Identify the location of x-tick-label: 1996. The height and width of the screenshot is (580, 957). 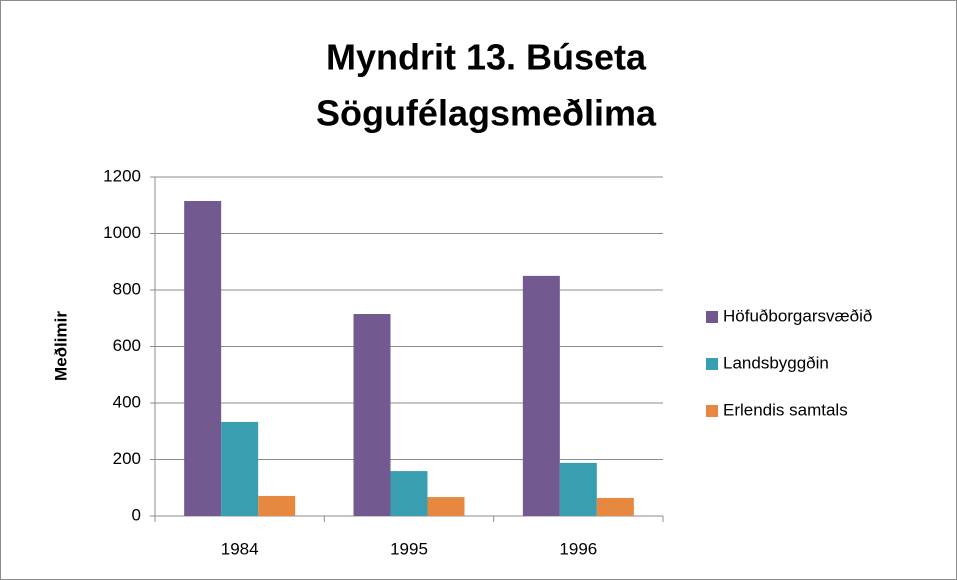
(578, 548).